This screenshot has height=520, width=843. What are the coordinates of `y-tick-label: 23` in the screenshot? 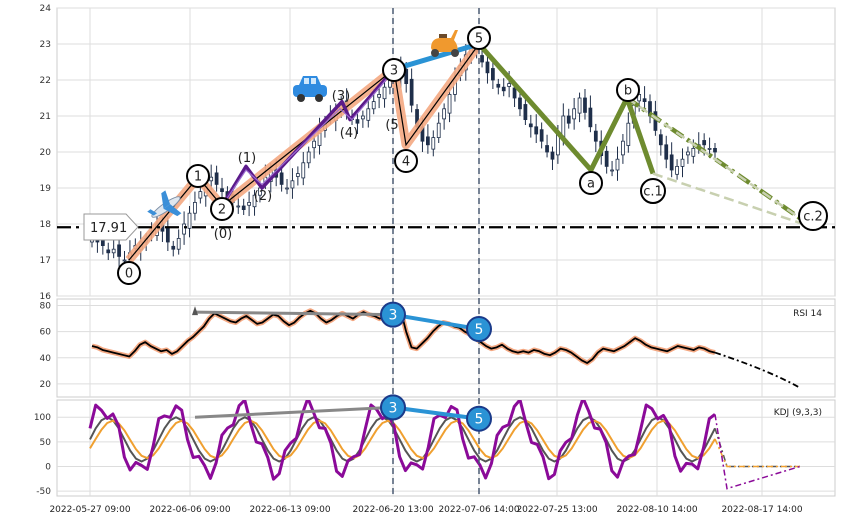 It's located at (45, 45).